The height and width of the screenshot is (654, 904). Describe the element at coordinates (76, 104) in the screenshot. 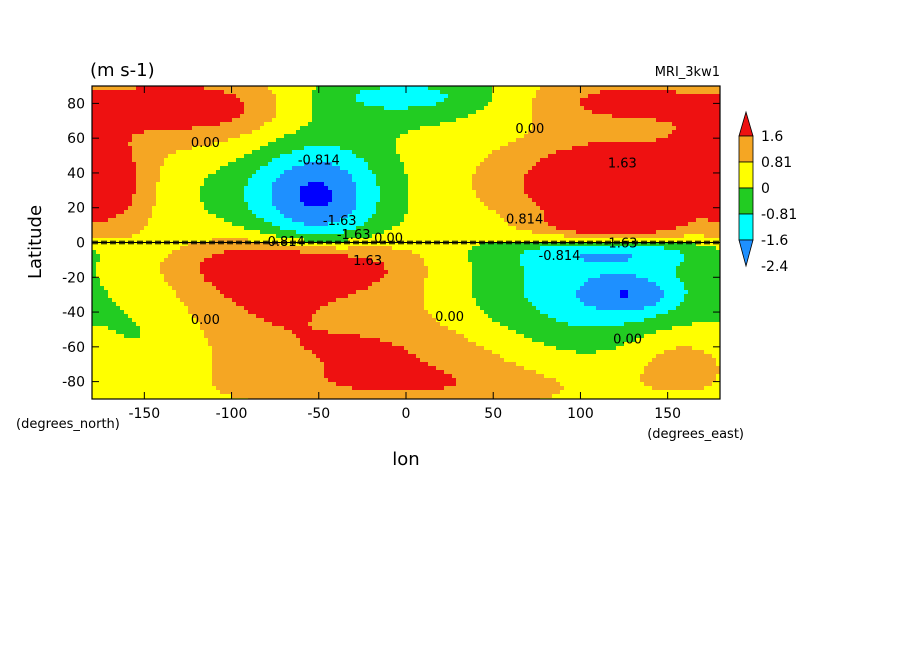

I see `y-tick-label: 80` at that location.